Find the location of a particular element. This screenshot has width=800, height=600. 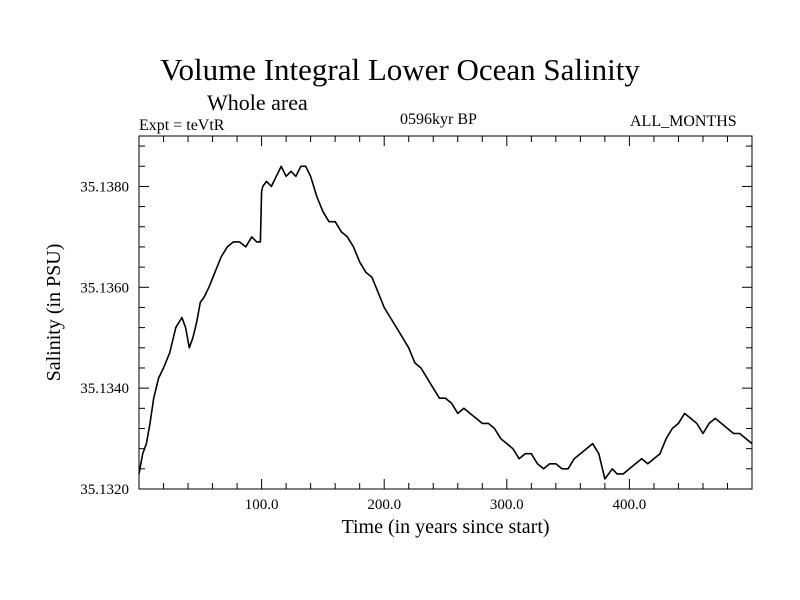

x-tick-label: 100.0 is located at coordinates (262, 505).